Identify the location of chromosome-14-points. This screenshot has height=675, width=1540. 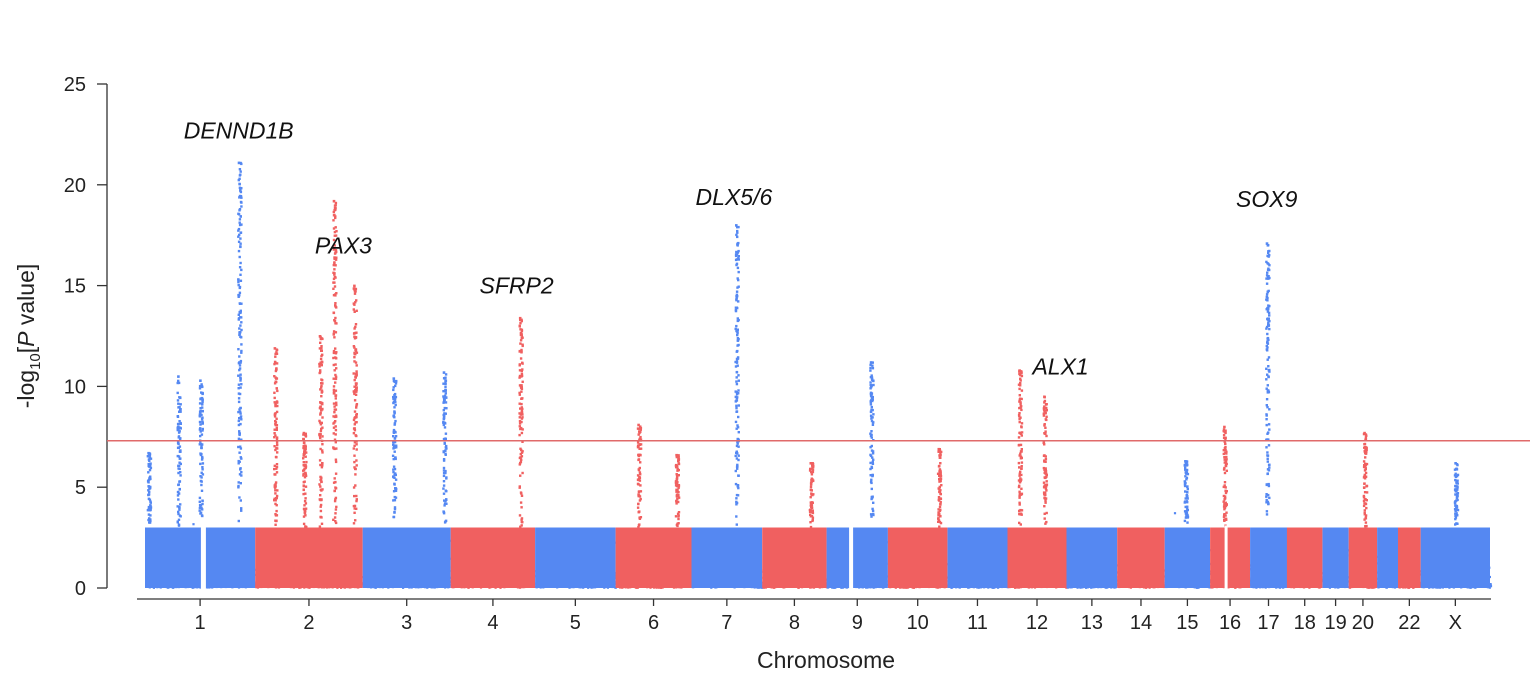
(1142, 558).